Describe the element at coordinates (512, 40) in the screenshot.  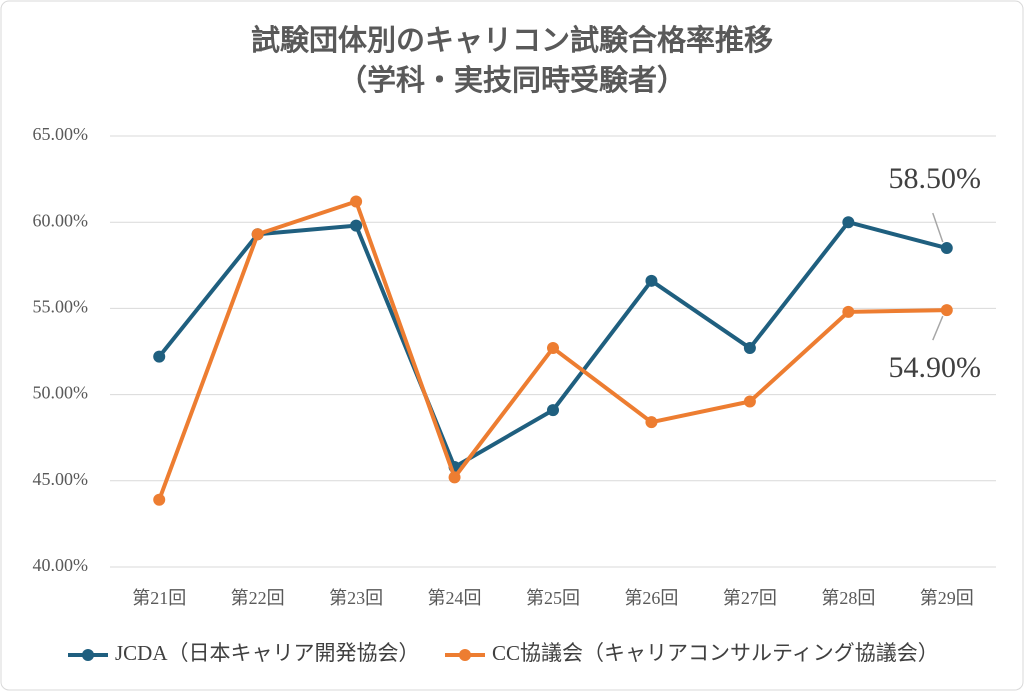
I see `chart-title: 試験団体別のキャリコン試験合格率推移` at that location.